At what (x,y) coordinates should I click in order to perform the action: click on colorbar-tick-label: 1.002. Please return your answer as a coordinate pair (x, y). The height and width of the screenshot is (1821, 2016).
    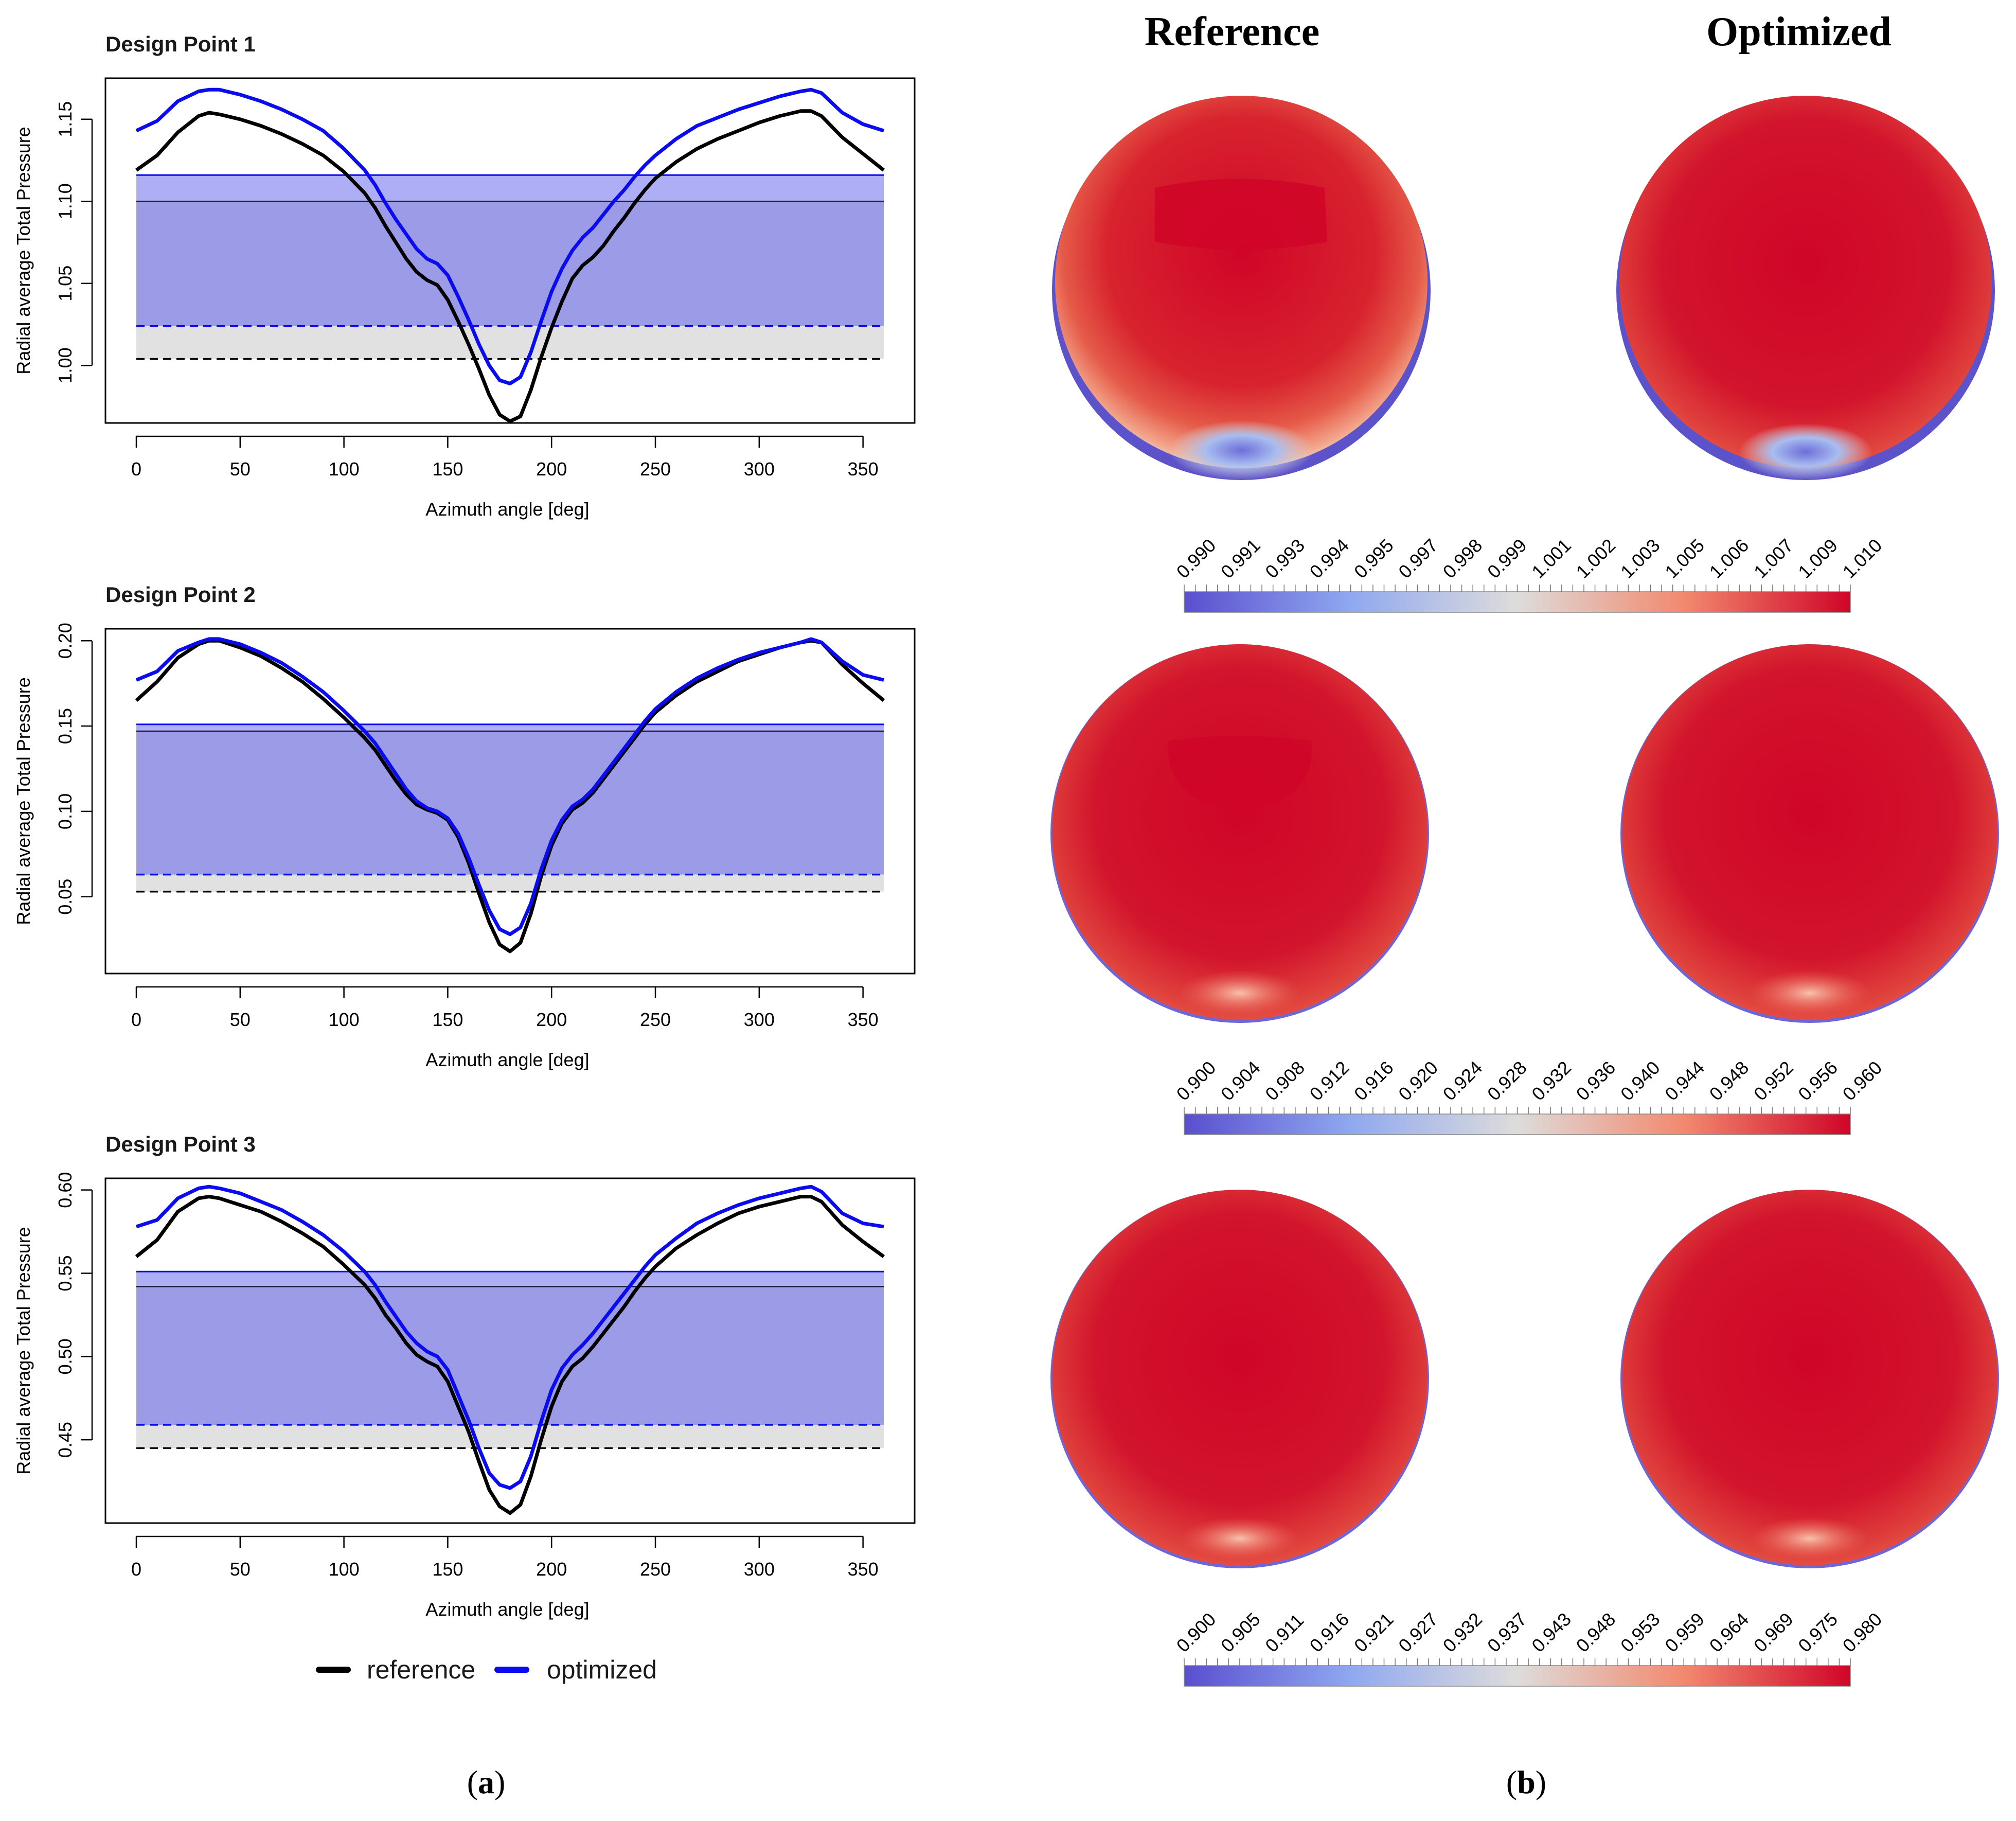
    Looking at the image, I should click on (1596, 558).